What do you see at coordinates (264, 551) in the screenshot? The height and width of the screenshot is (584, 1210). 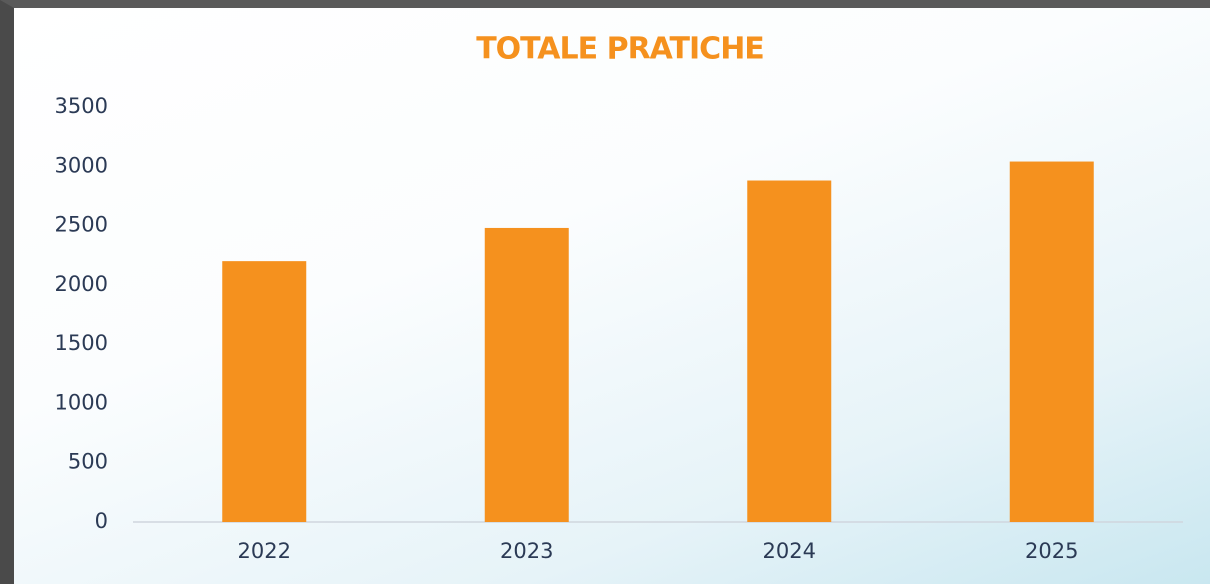 I see `x-tick-label: 2022` at bounding box center [264, 551].